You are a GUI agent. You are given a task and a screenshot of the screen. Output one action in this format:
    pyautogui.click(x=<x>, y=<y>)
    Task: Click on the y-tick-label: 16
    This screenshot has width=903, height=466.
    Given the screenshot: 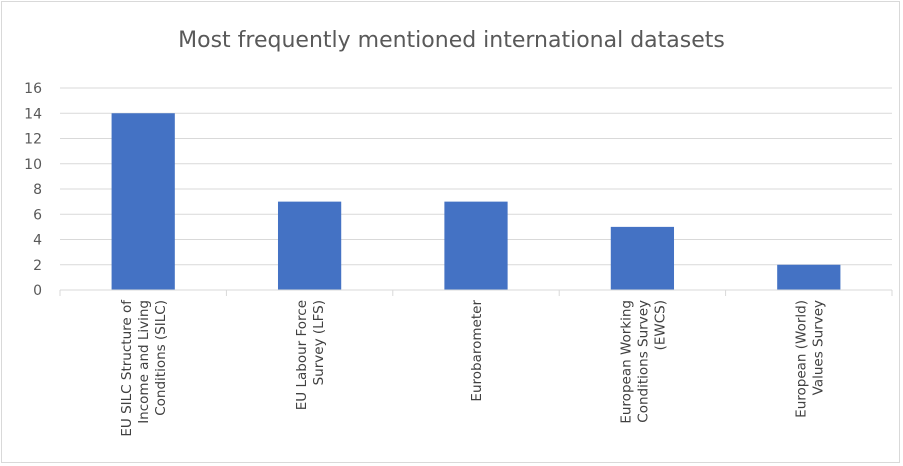 What is the action you would take?
    pyautogui.click(x=33, y=89)
    